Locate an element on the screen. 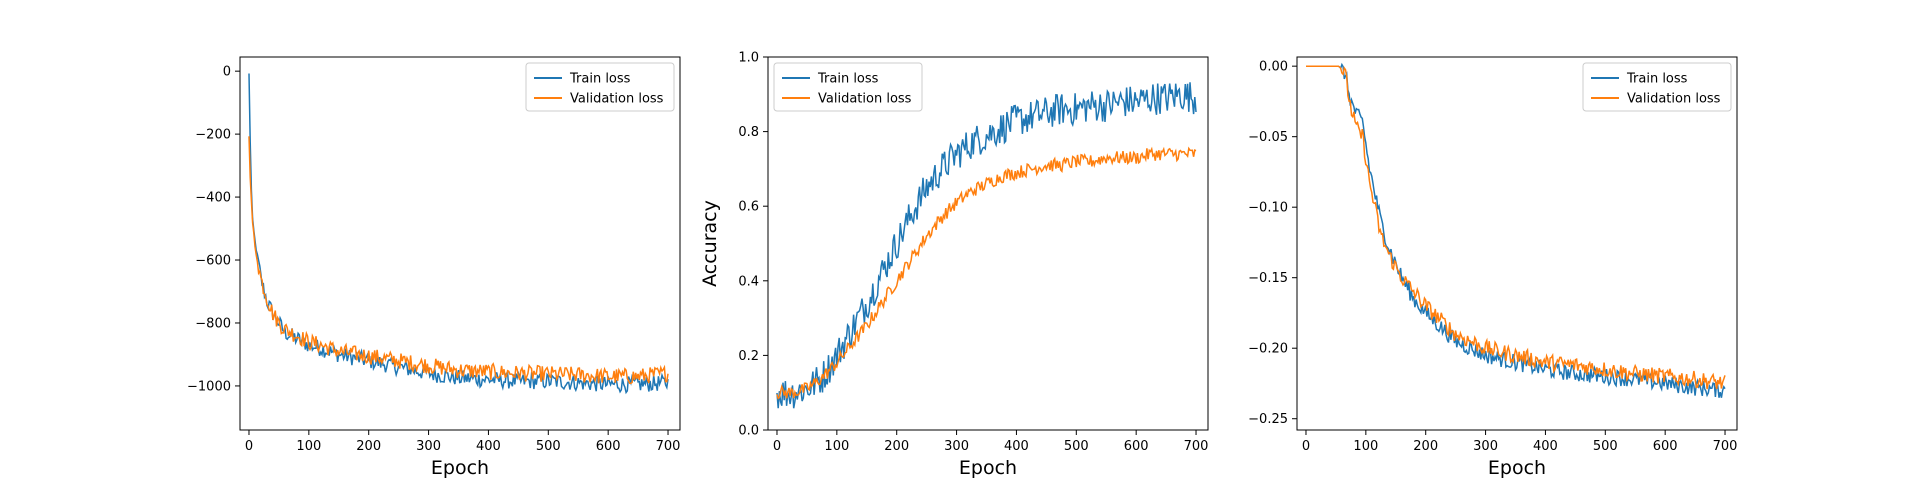 This screenshot has width=1920, height=480. y-tick-label: 0 is located at coordinates (227, 72).